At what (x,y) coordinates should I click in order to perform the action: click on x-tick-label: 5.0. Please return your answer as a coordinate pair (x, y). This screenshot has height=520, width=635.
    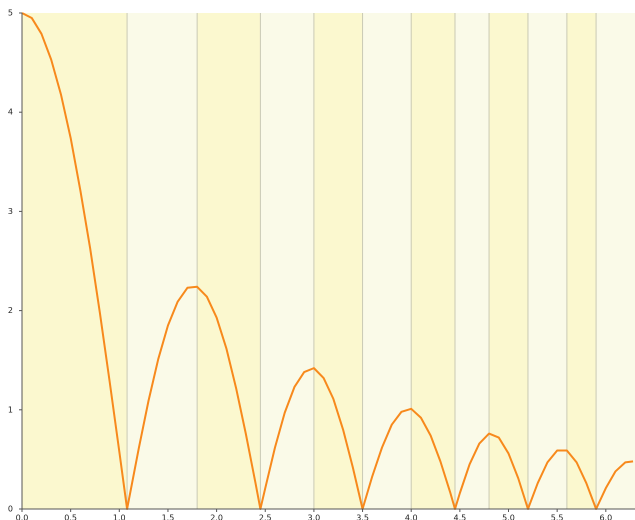
    Looking at the image, I should click on (508, 517).